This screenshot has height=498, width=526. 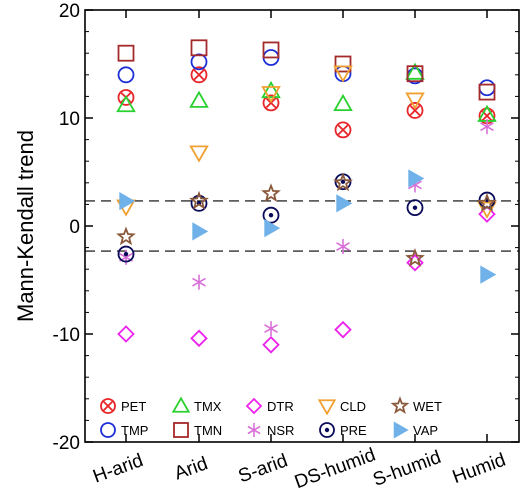 What do you see at coordinates (271, 215) in the screenshot?
I see `point-pre-s-arid` at bounding box center [271, 215].